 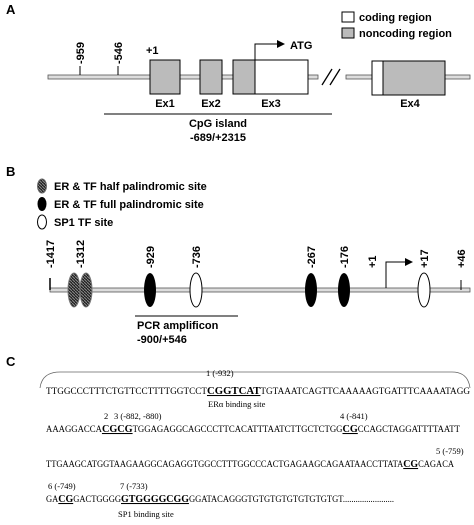 What do you see at coordinates (365, 391) in the screenshot?
I see `sequence-segment: TGTAAATCAGTTCAAAAAGTGATTTCAAAATAGG` at bounding box center [365, 391].